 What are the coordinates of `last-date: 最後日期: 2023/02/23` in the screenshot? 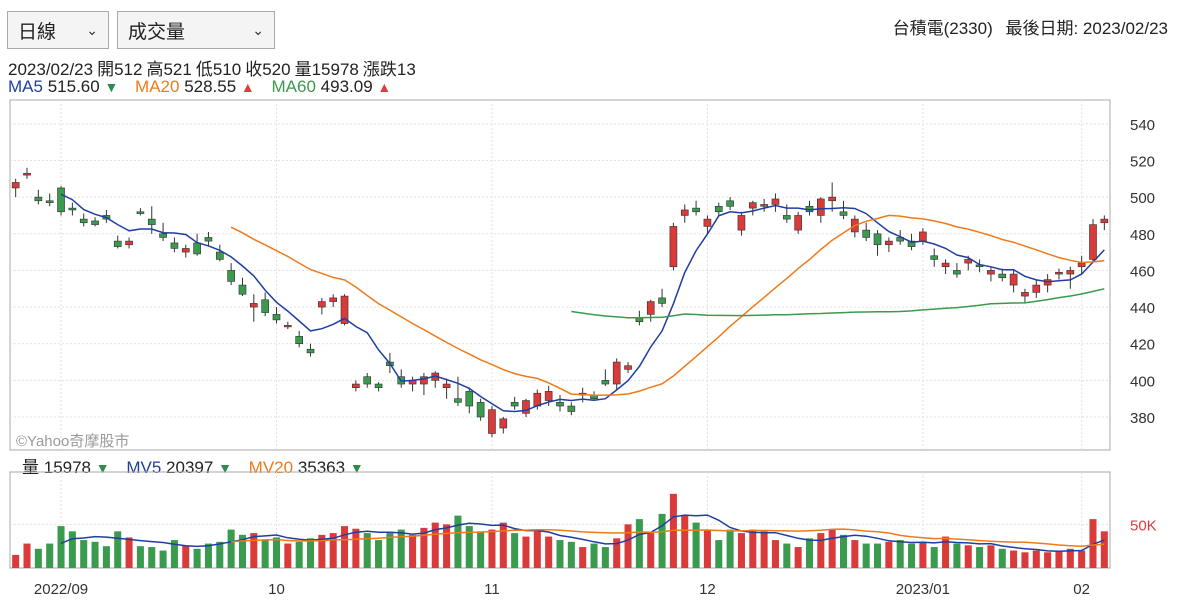 It's located at (1086, 28).